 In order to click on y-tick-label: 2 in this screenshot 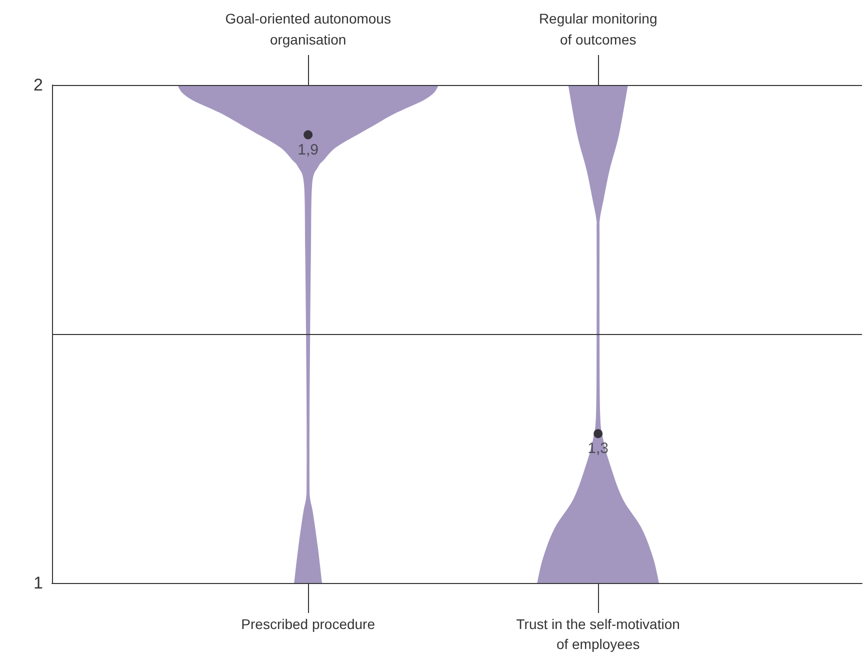, I will do `click(38, 85)`.